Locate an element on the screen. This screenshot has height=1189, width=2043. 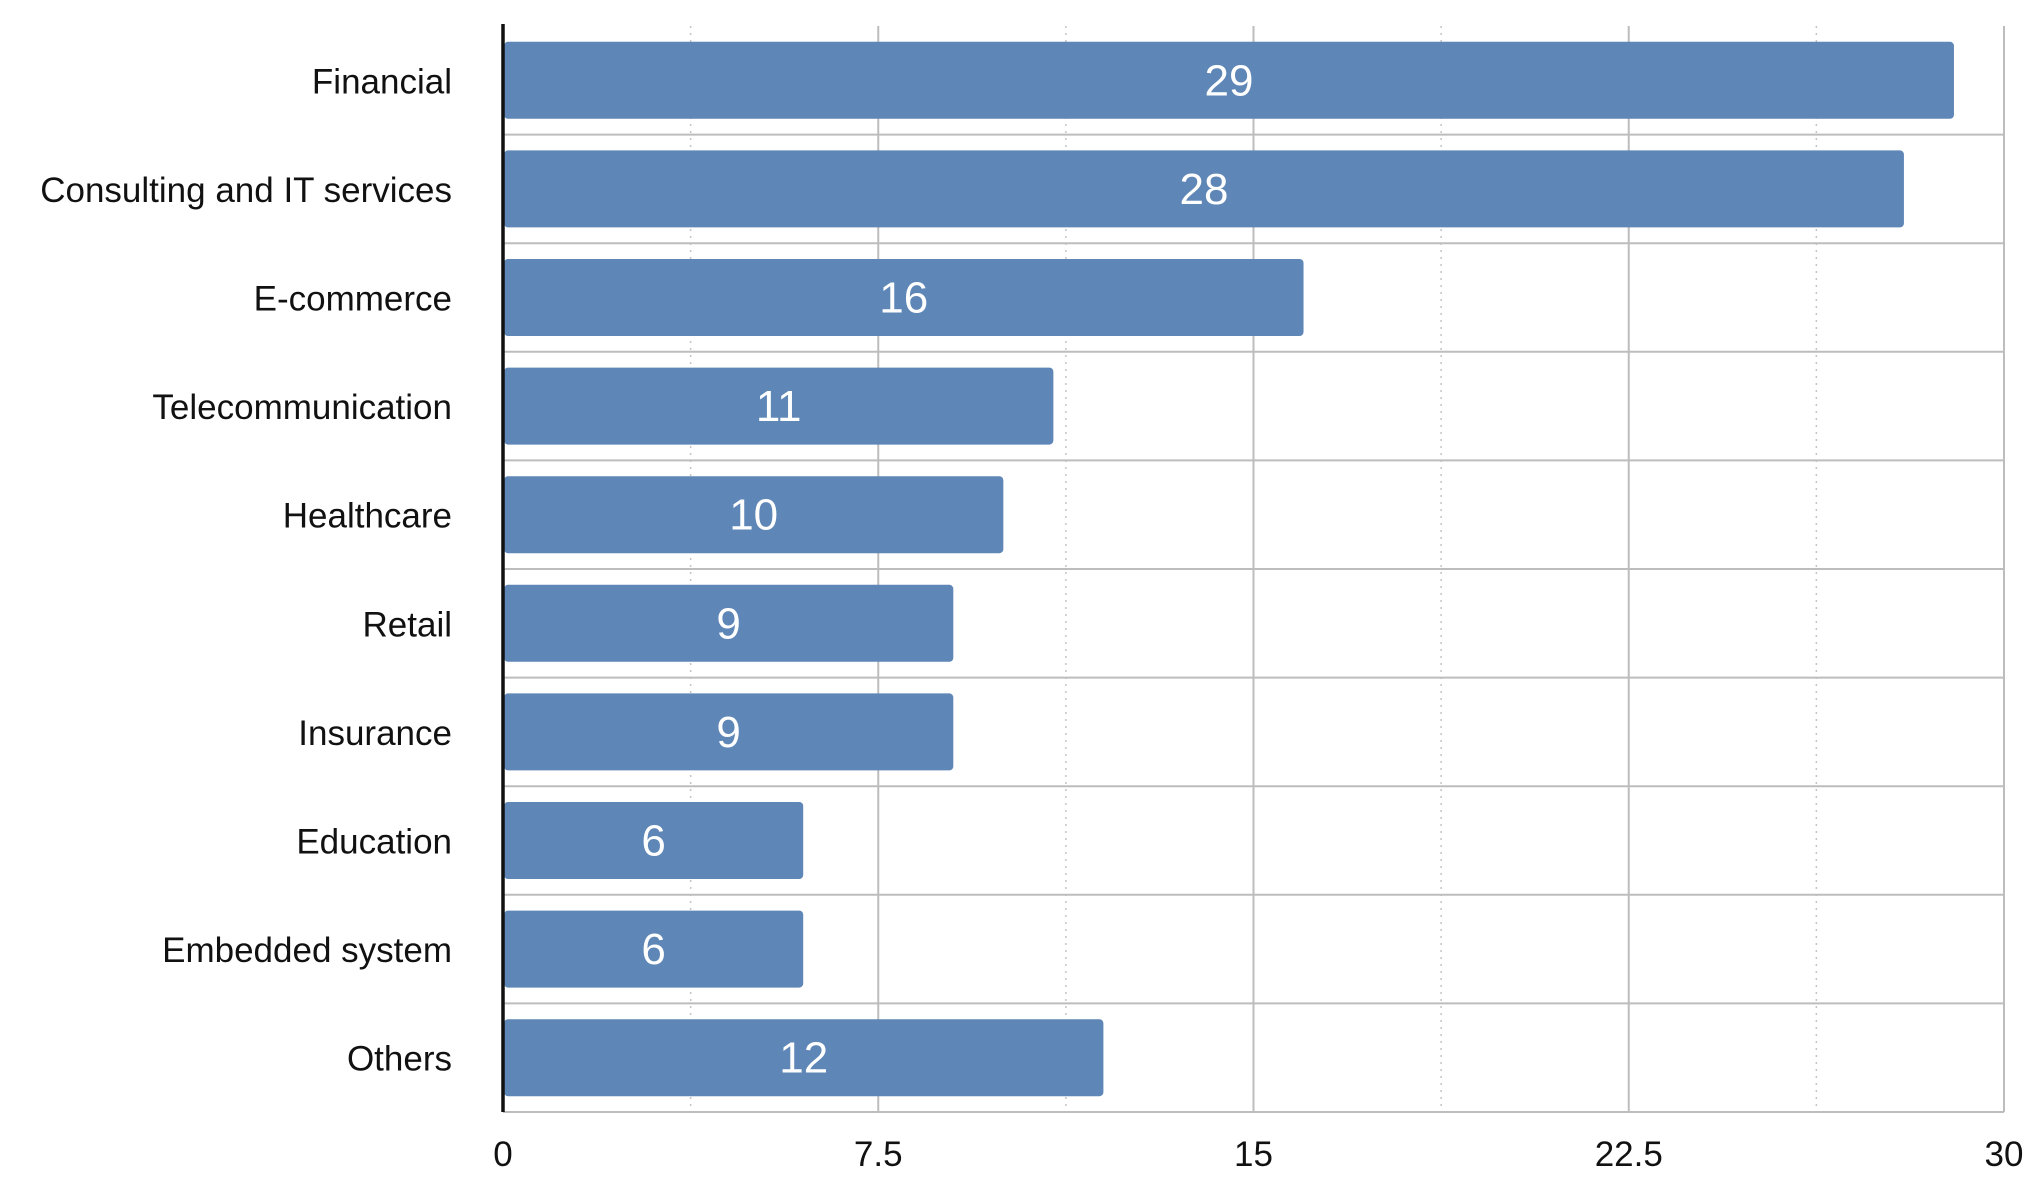
category-label: E-commerce is located at coordinates (353, 299).